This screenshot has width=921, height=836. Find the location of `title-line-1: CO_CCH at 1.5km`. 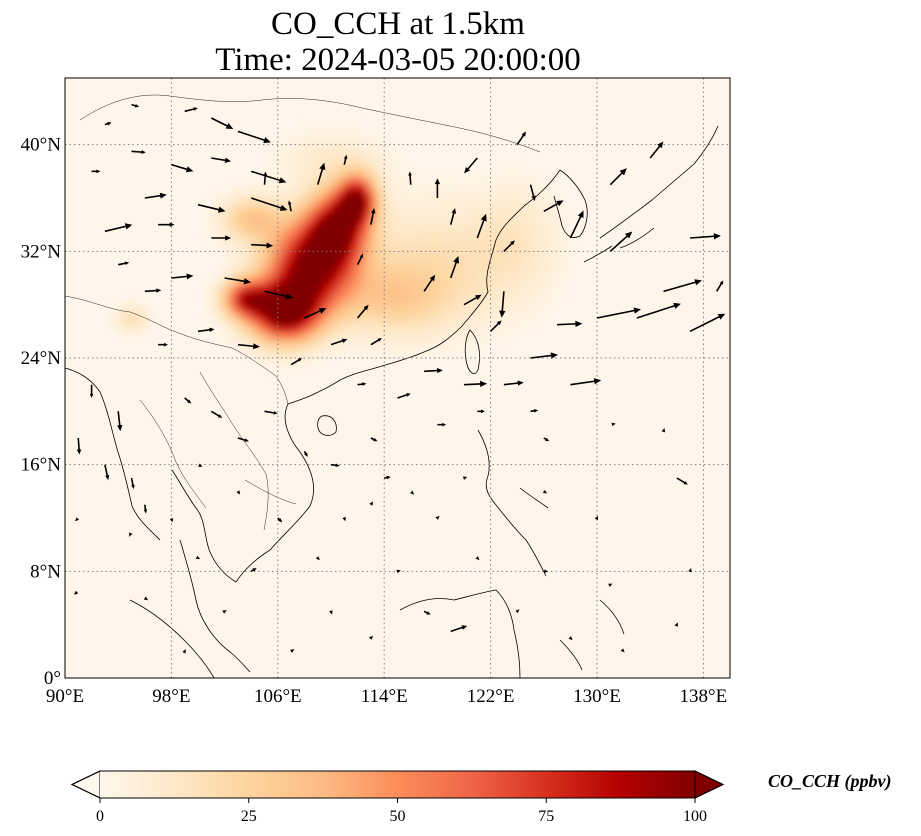

title-line-1: CO_CCH at 1.5km is located at coordinates (398, 24).